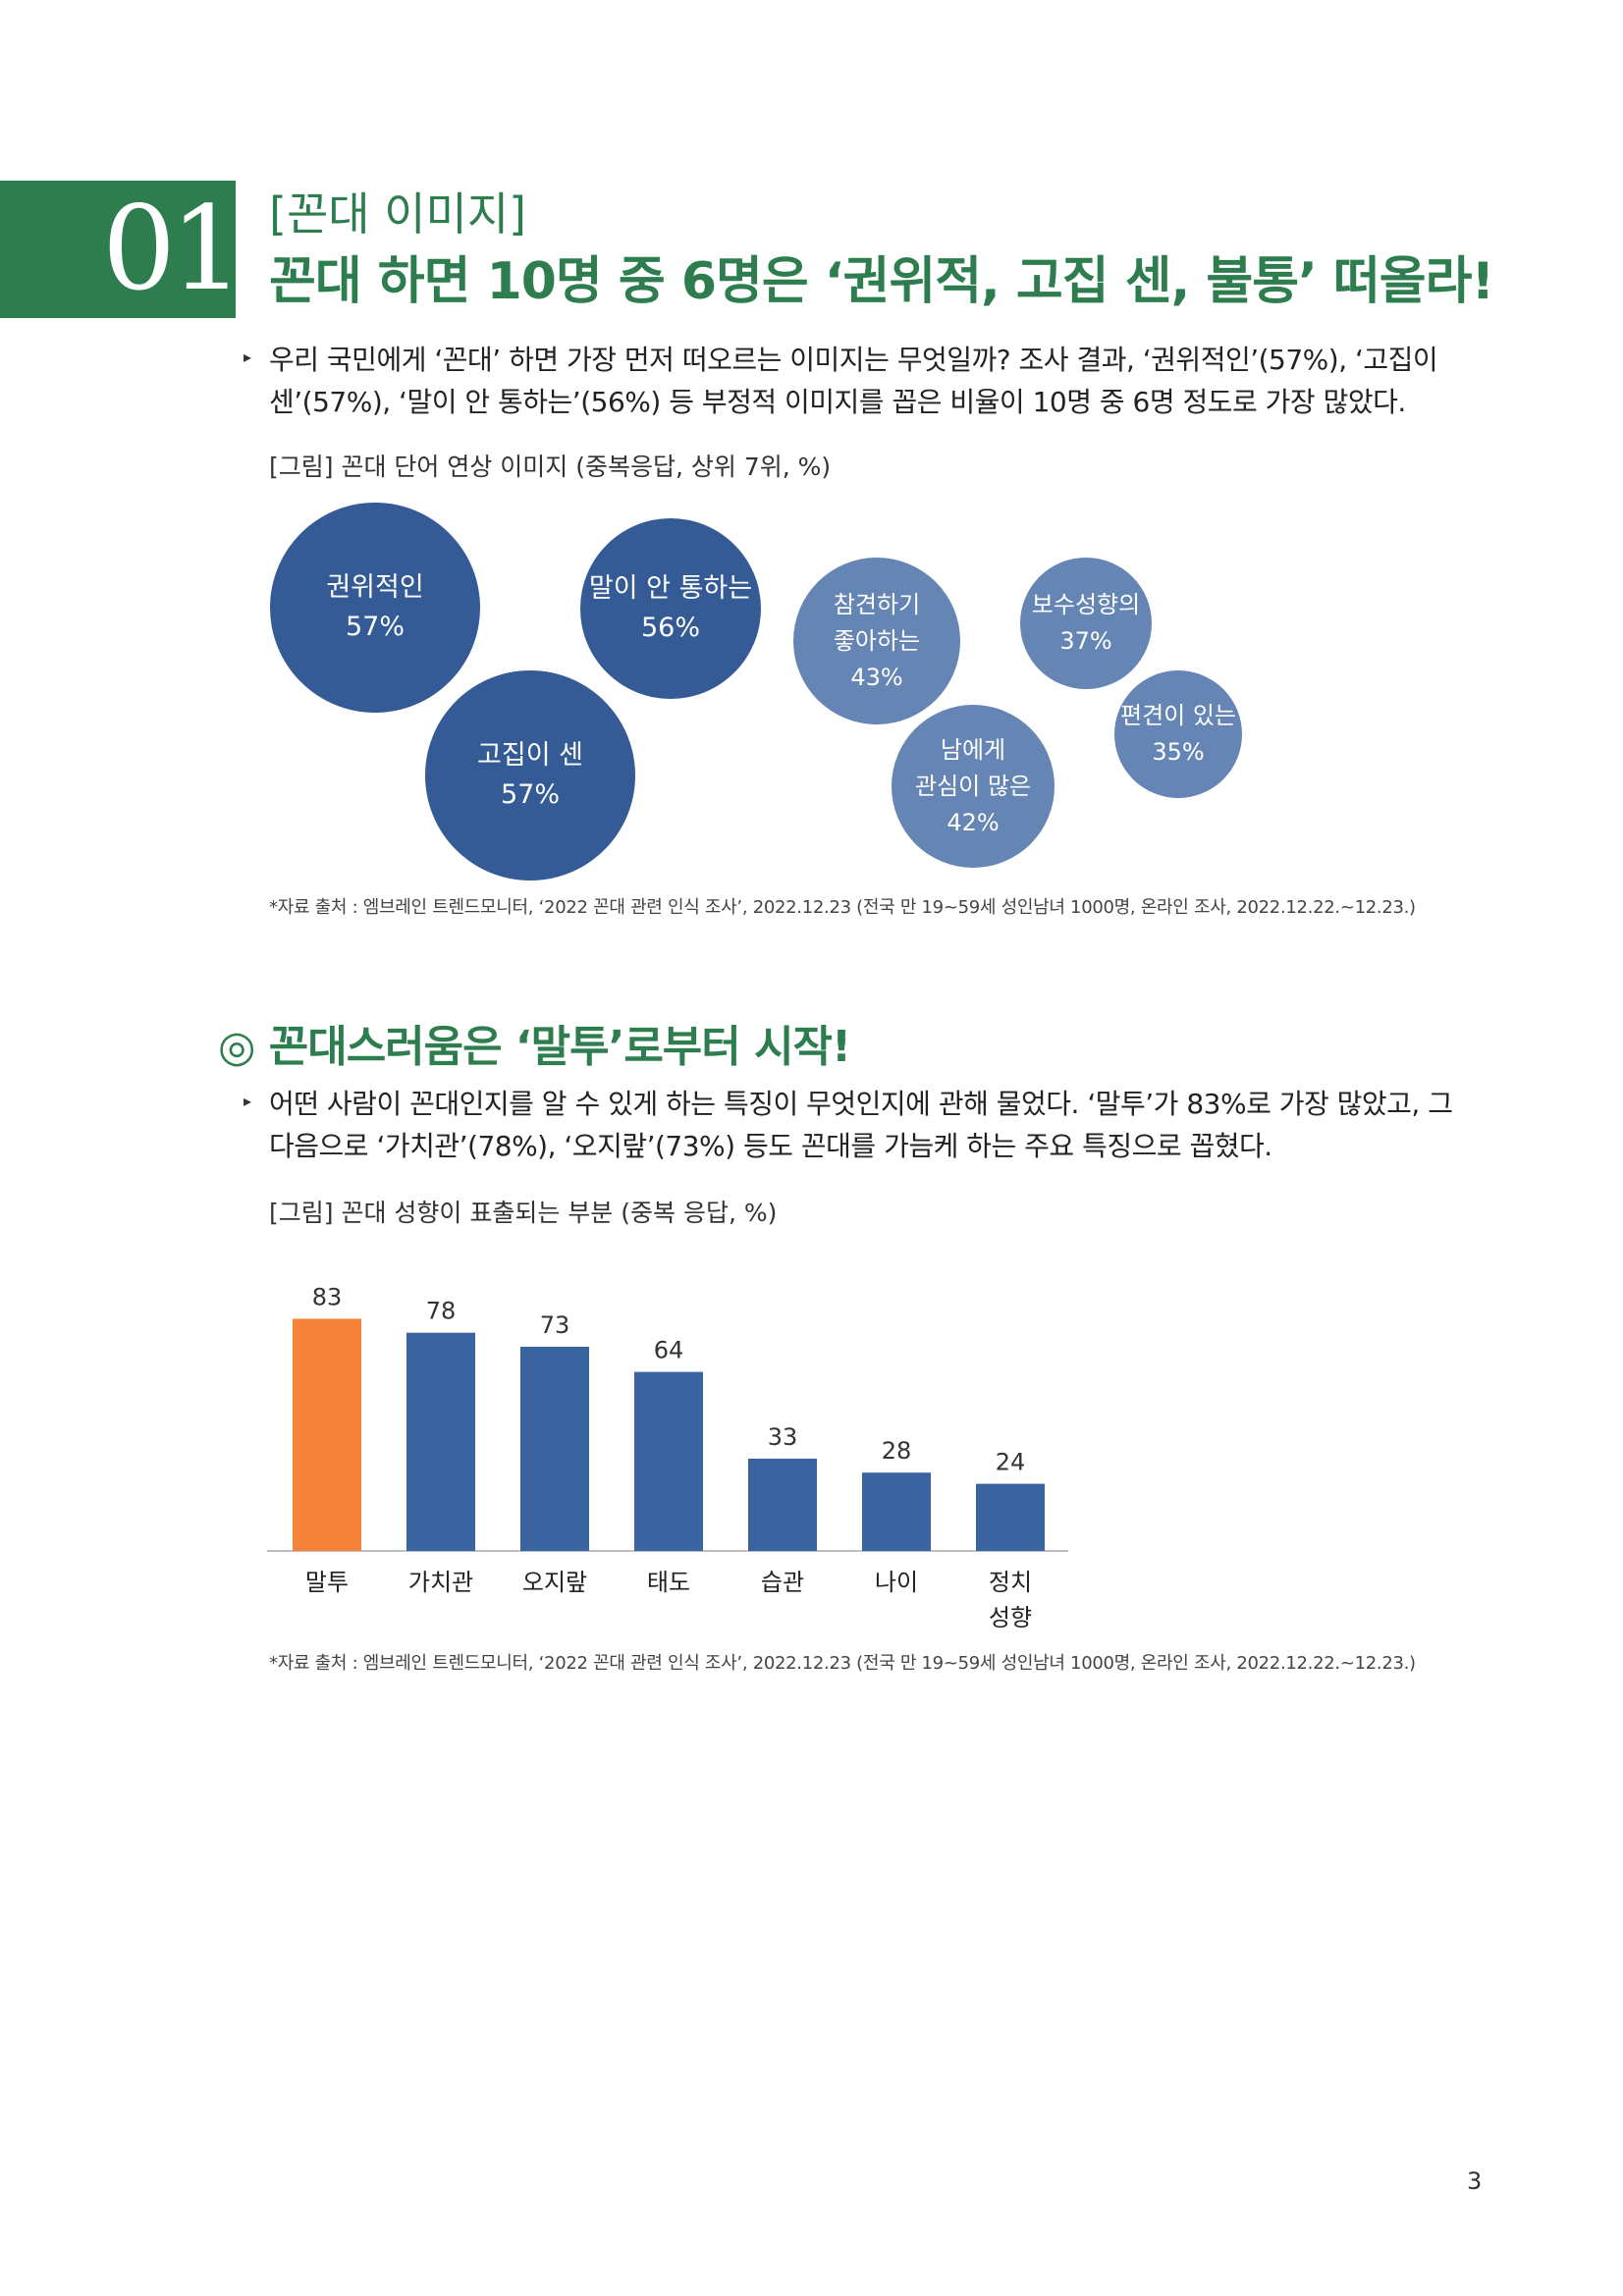 The height and width of the screenshot is (2296, 1623). Describe the element at coordinates (1085, 641) in the screenshot. I see `bubble-value: 37%` at that location.